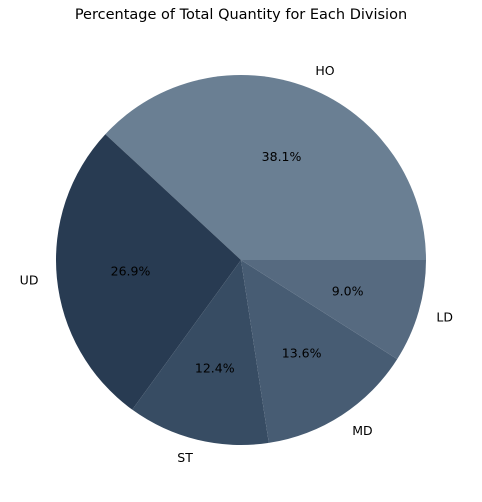  What do you see at coordinates (215, 367) in the screenshot?
I see `slice-percent-st: 12.4%` at bounding box center [215, 367].